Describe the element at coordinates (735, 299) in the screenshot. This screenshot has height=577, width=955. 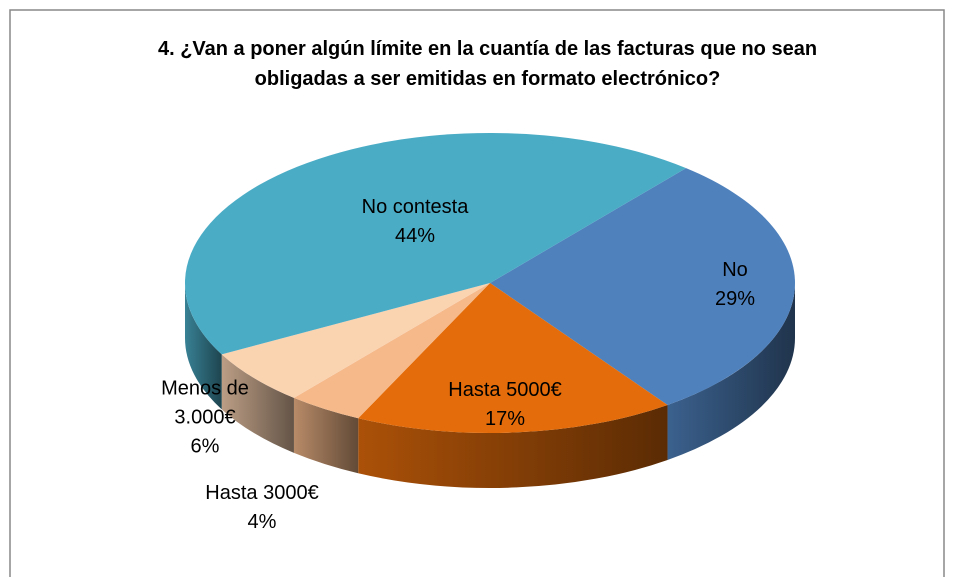
I see `value-label: 29%` at that location.